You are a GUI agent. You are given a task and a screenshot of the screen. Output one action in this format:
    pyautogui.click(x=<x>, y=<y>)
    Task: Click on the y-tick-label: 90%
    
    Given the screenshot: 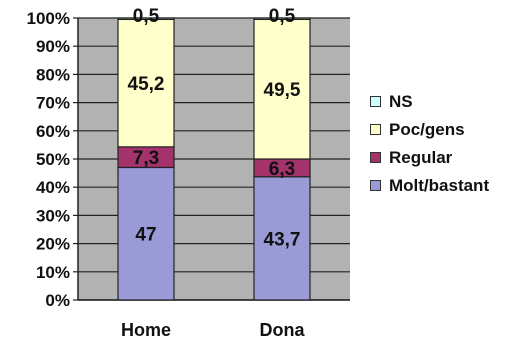 What is the action you would take?
    pyautogui.click(x=53, y=46)
    